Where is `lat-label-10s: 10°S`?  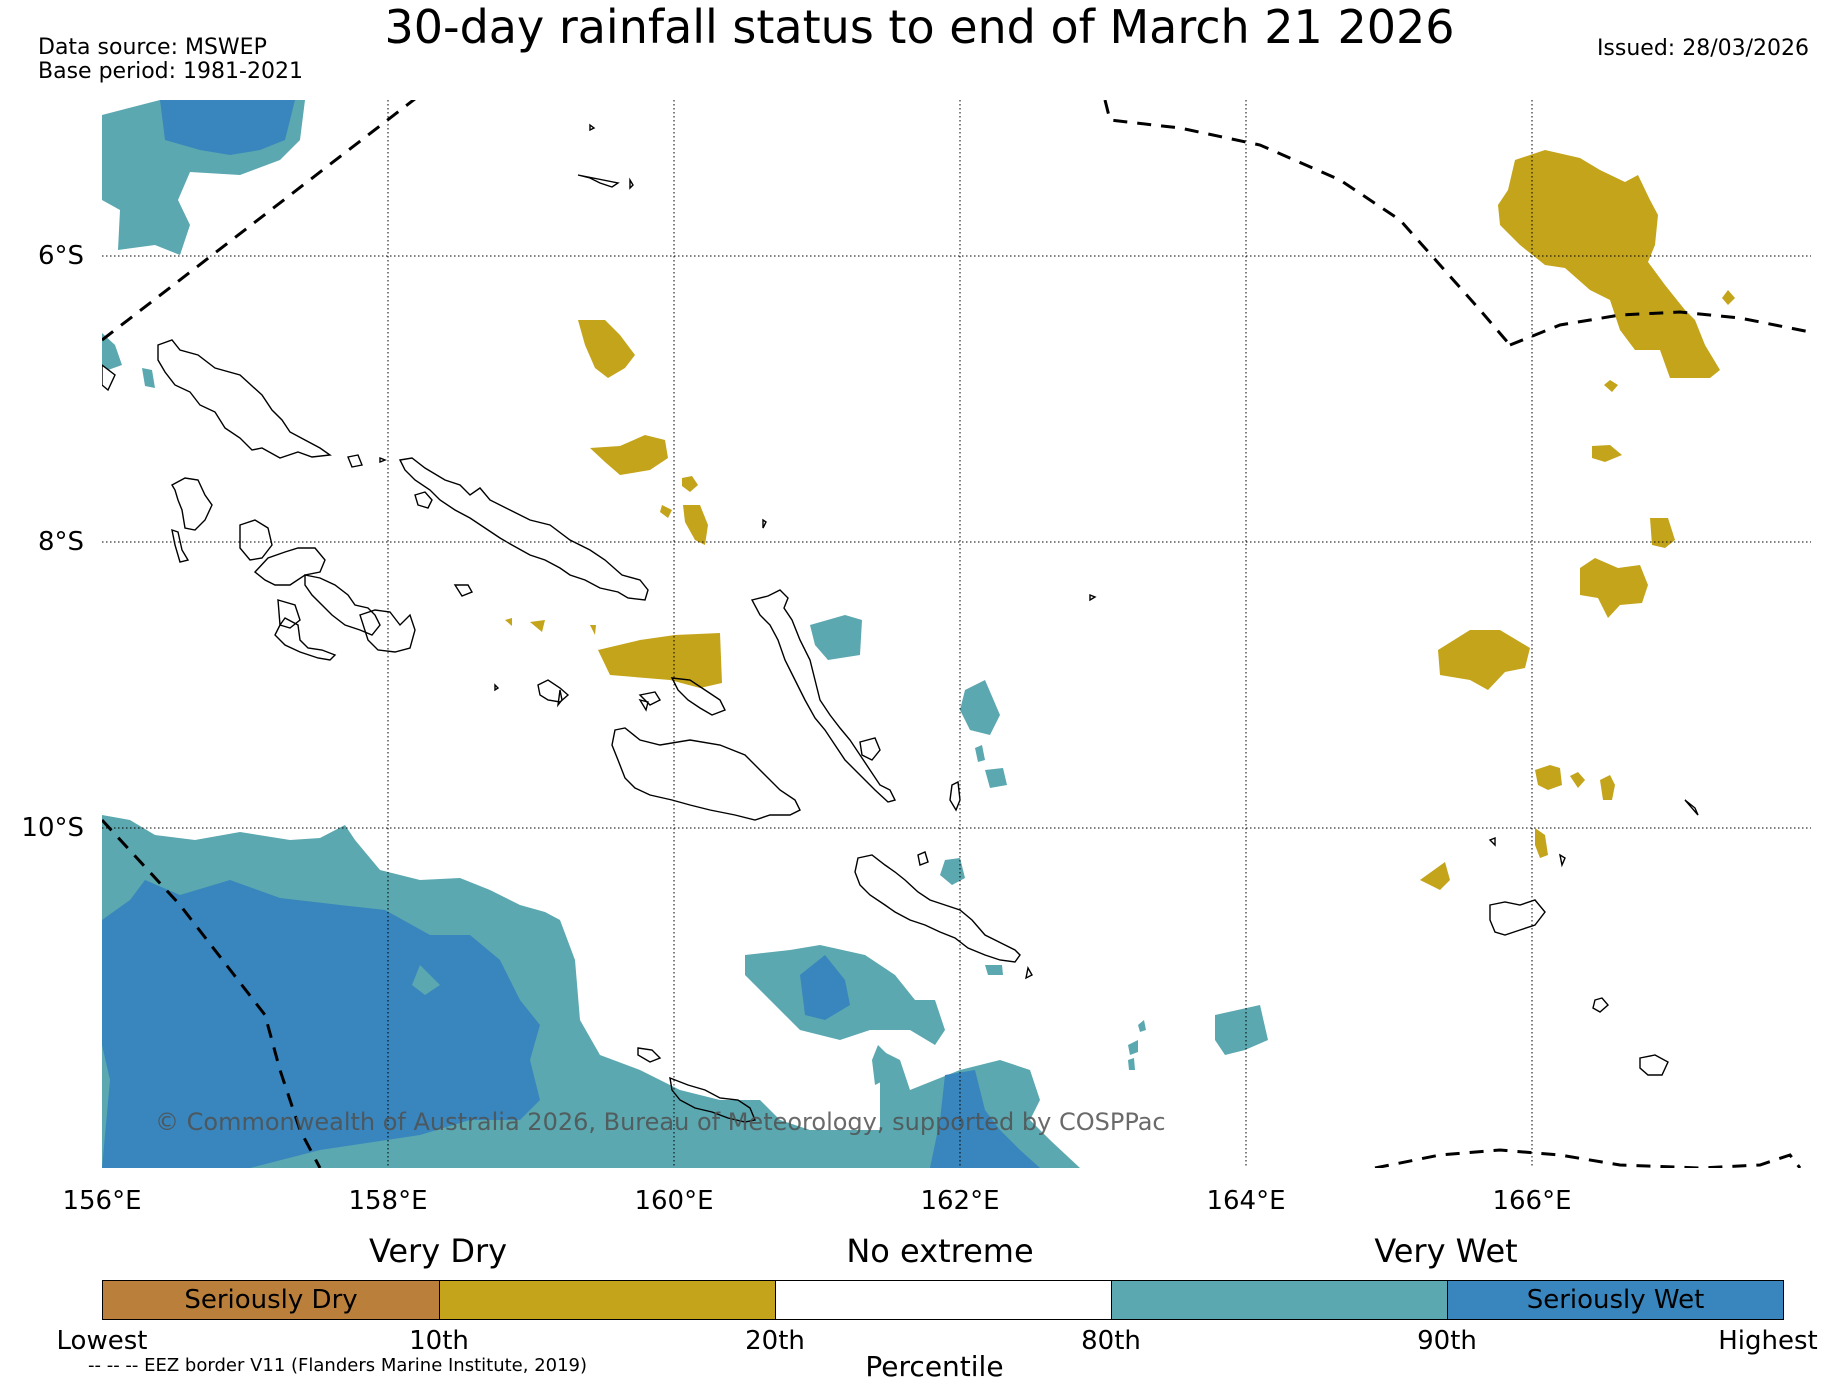
lat-label-10s: 10°S is located at coordinates (52, 828).